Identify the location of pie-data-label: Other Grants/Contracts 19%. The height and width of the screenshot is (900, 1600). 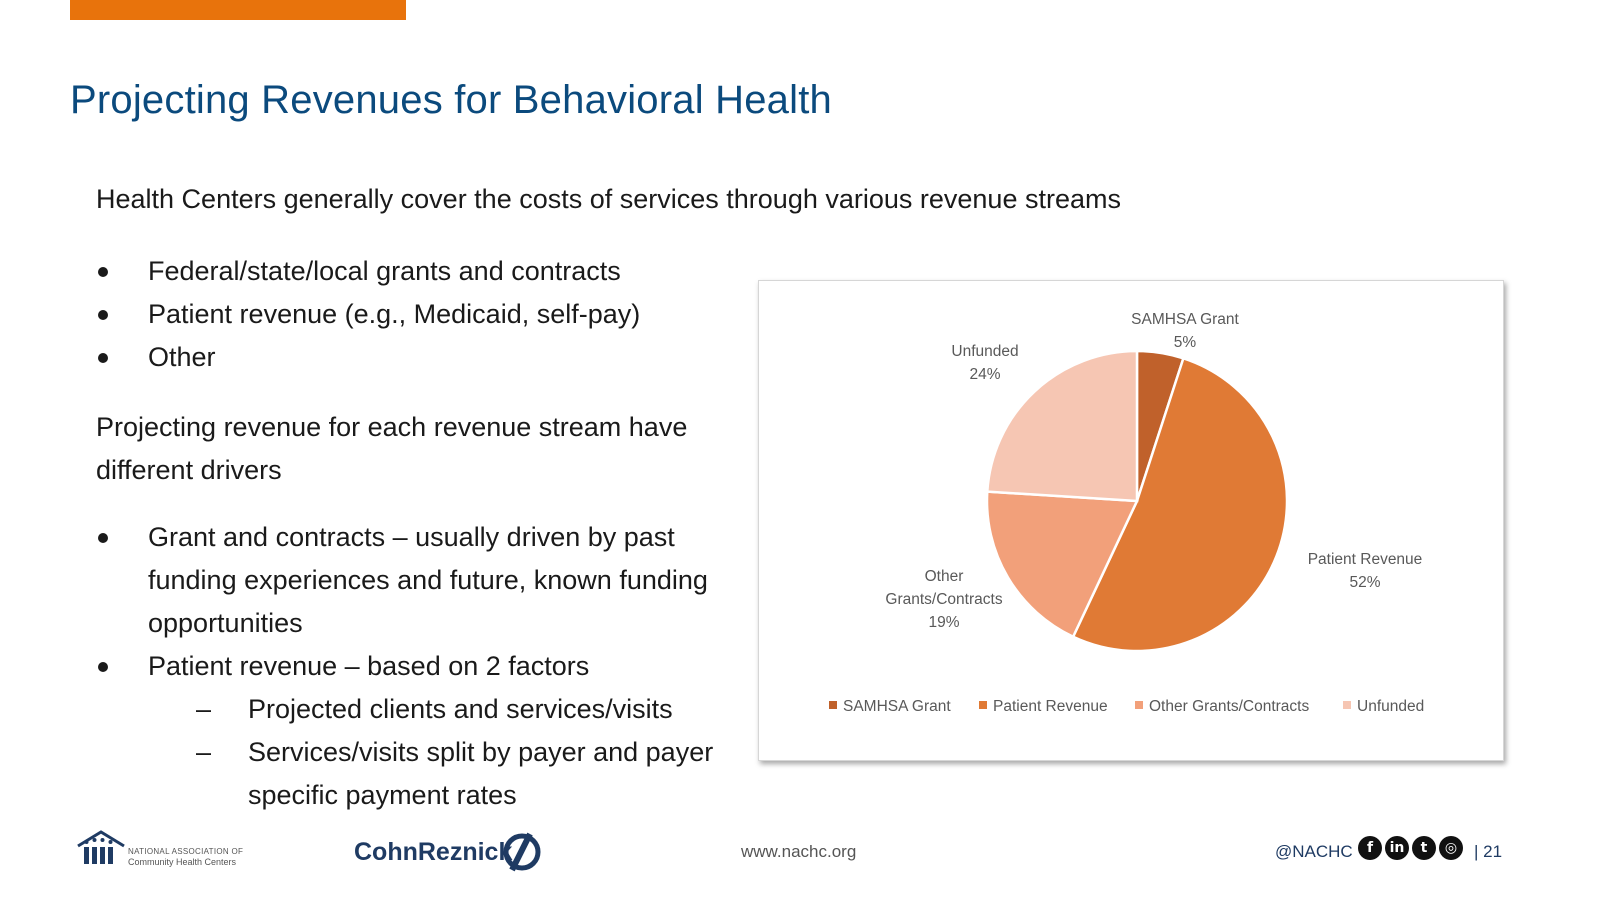
(943, 599).